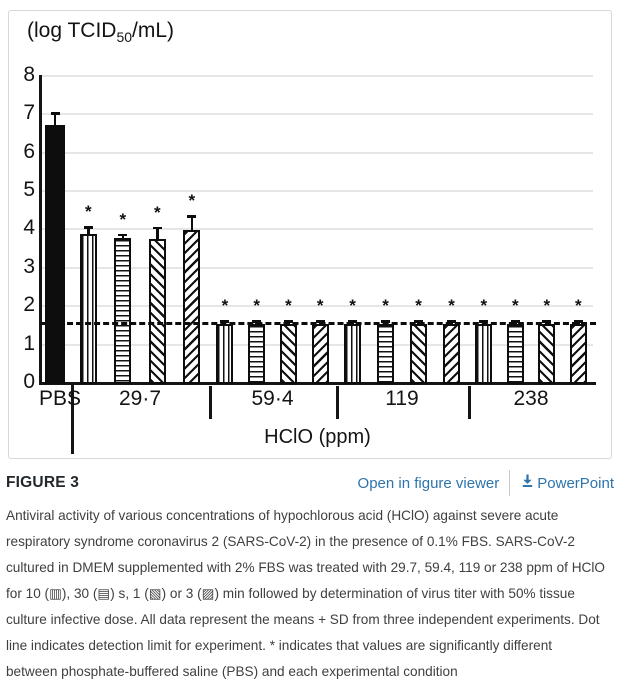 Image resolution: width=622 pixels, height=686 pixels. Describe the element at coordinates (157, 311) in the screenshot. I see `bar-29·7-1 min` at that location.